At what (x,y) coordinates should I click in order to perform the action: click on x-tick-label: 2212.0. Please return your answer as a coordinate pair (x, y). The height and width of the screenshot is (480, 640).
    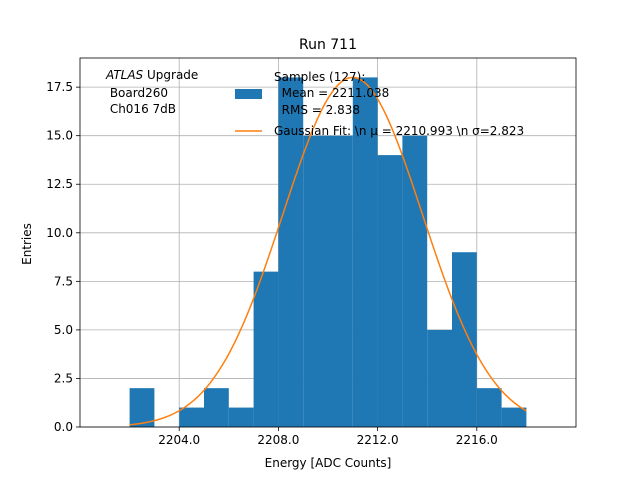
    Looking at the image, I should click on (378, 440).